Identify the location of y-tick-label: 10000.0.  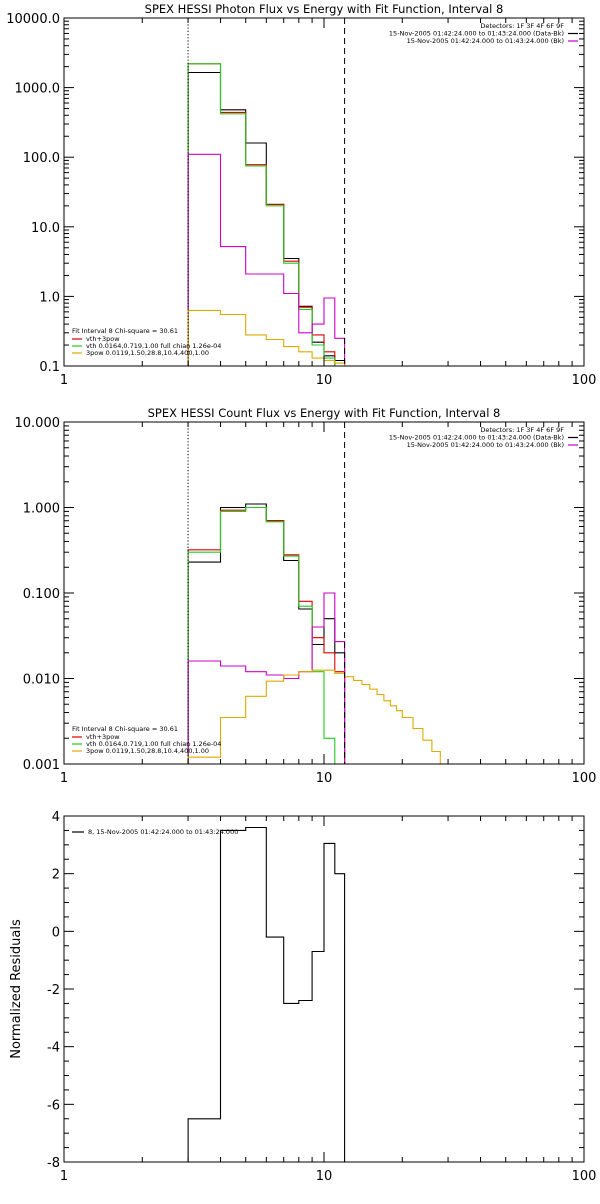
(33, 19).